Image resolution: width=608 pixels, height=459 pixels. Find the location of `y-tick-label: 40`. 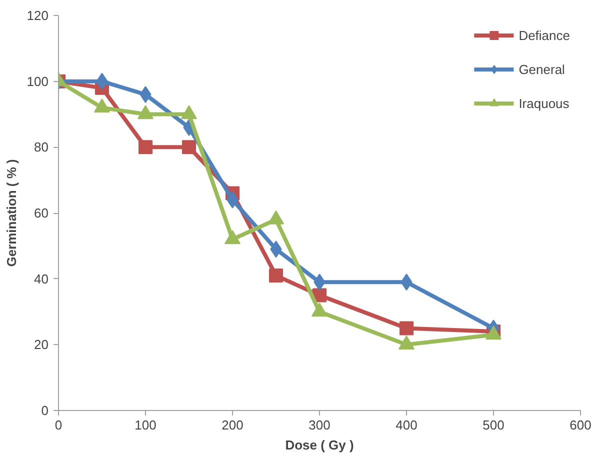

y-tick-label: 40 is located at coordinates (41, 278).